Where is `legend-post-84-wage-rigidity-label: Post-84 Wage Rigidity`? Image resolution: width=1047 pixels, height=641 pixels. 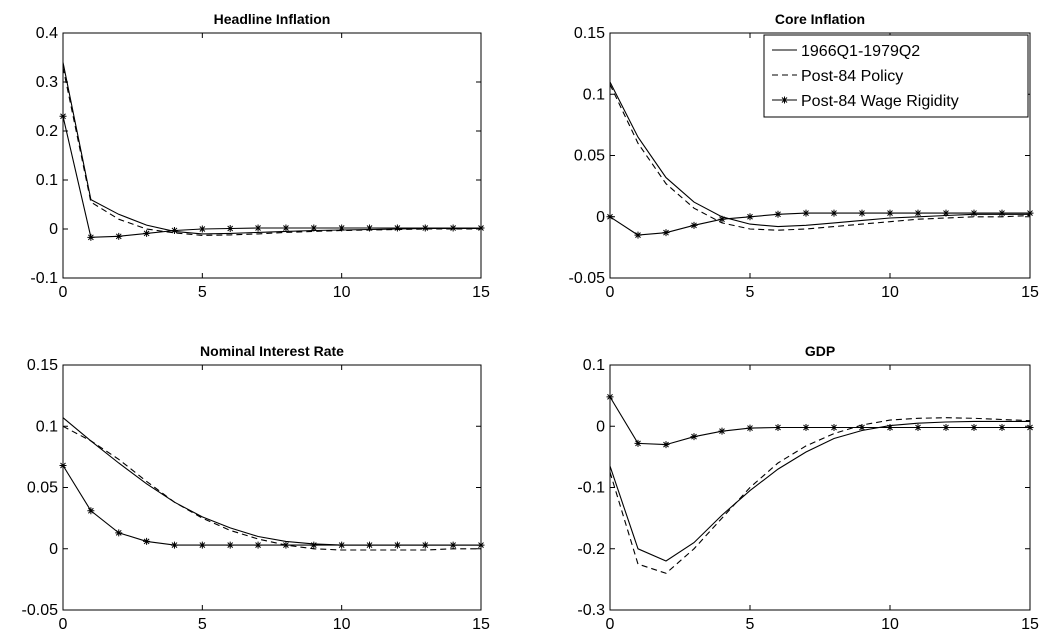
legend-post-84-wage-rigidity-label: Post-84 Wage Rigidity is located at coordinates (880, 101).